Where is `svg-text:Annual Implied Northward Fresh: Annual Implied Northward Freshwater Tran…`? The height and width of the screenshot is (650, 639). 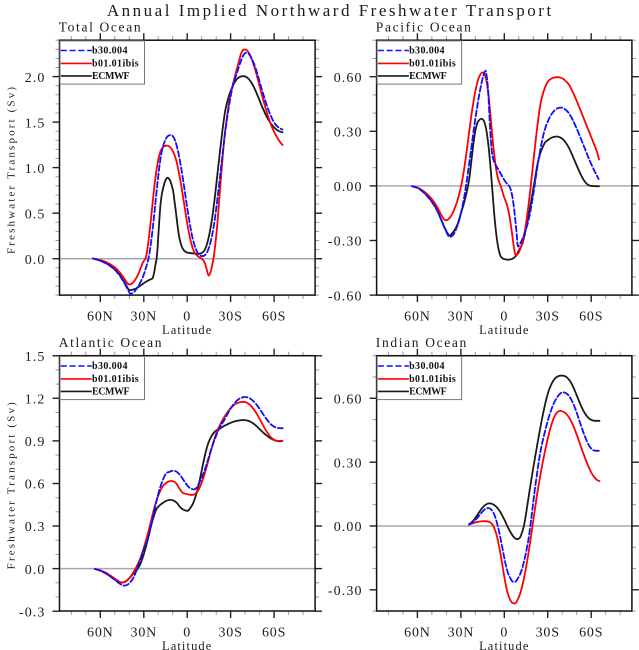 svg-text:Annual Implied Northward Fresh: Annual Implied Northward Freshwater Tran… is located at coordinates (330, 10).